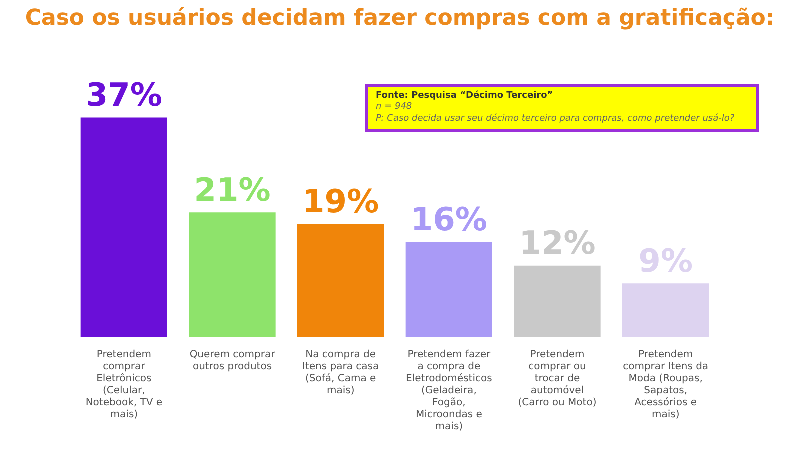 The image size is (800, 449). Describe the element at coordinates (232, 189) in the screenshot. I see `data-label: 21%` at that location.